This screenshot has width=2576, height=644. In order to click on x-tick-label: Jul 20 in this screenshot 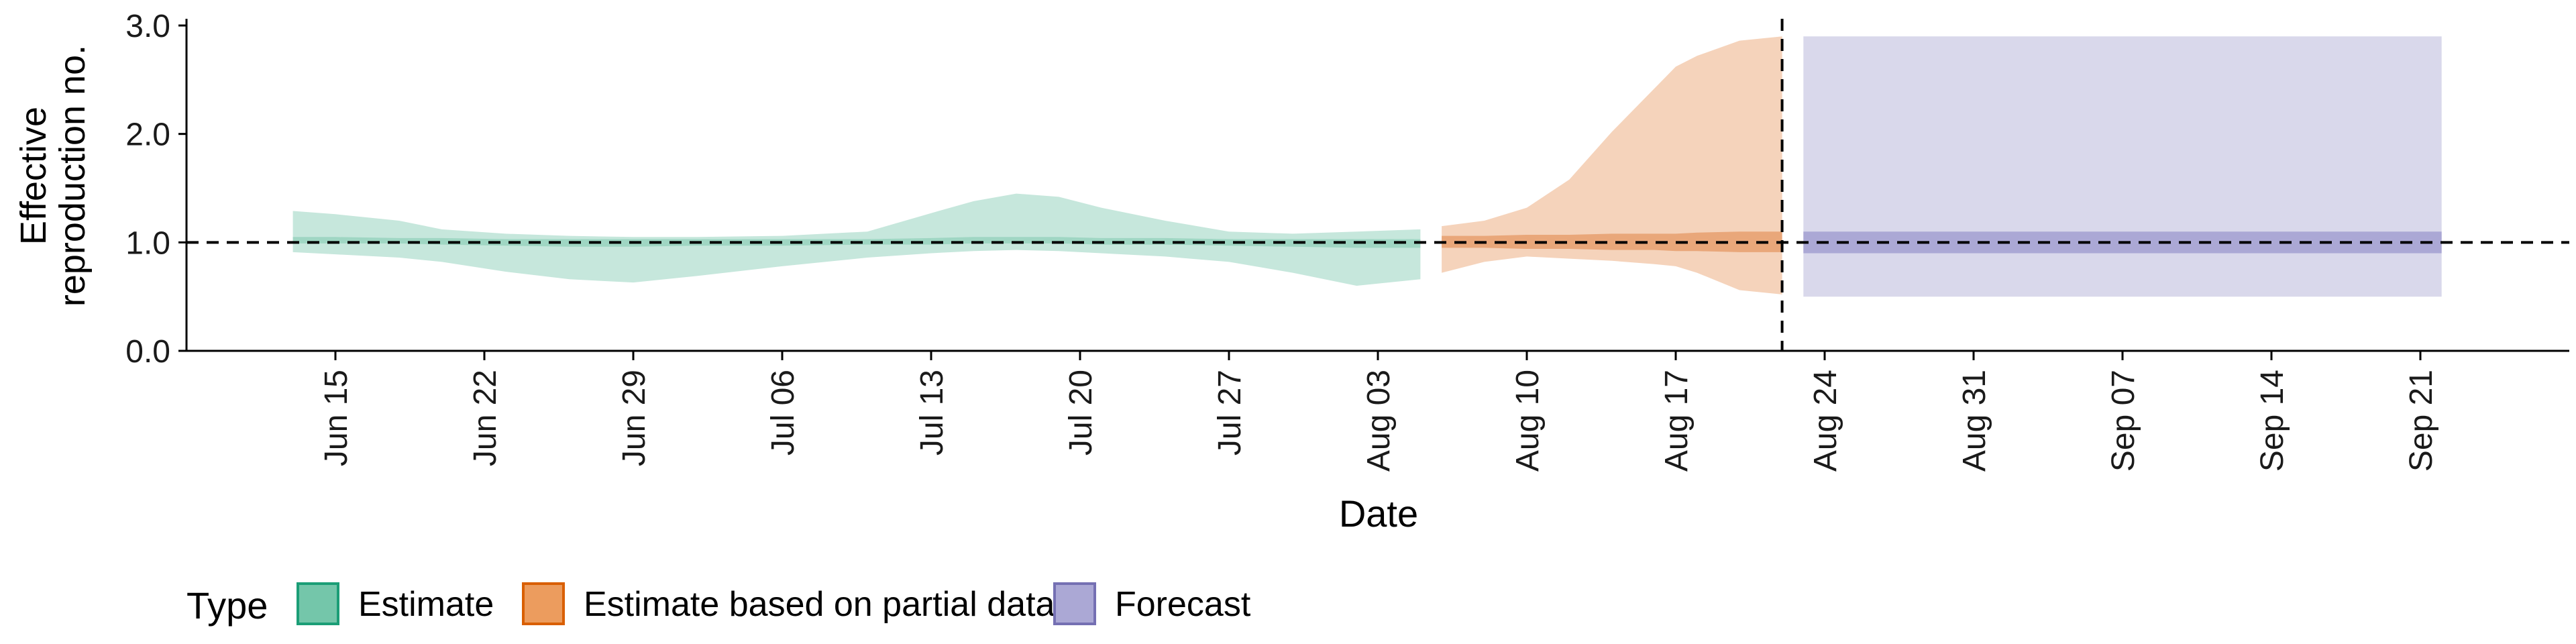, I will do `click(1081, 412)`.